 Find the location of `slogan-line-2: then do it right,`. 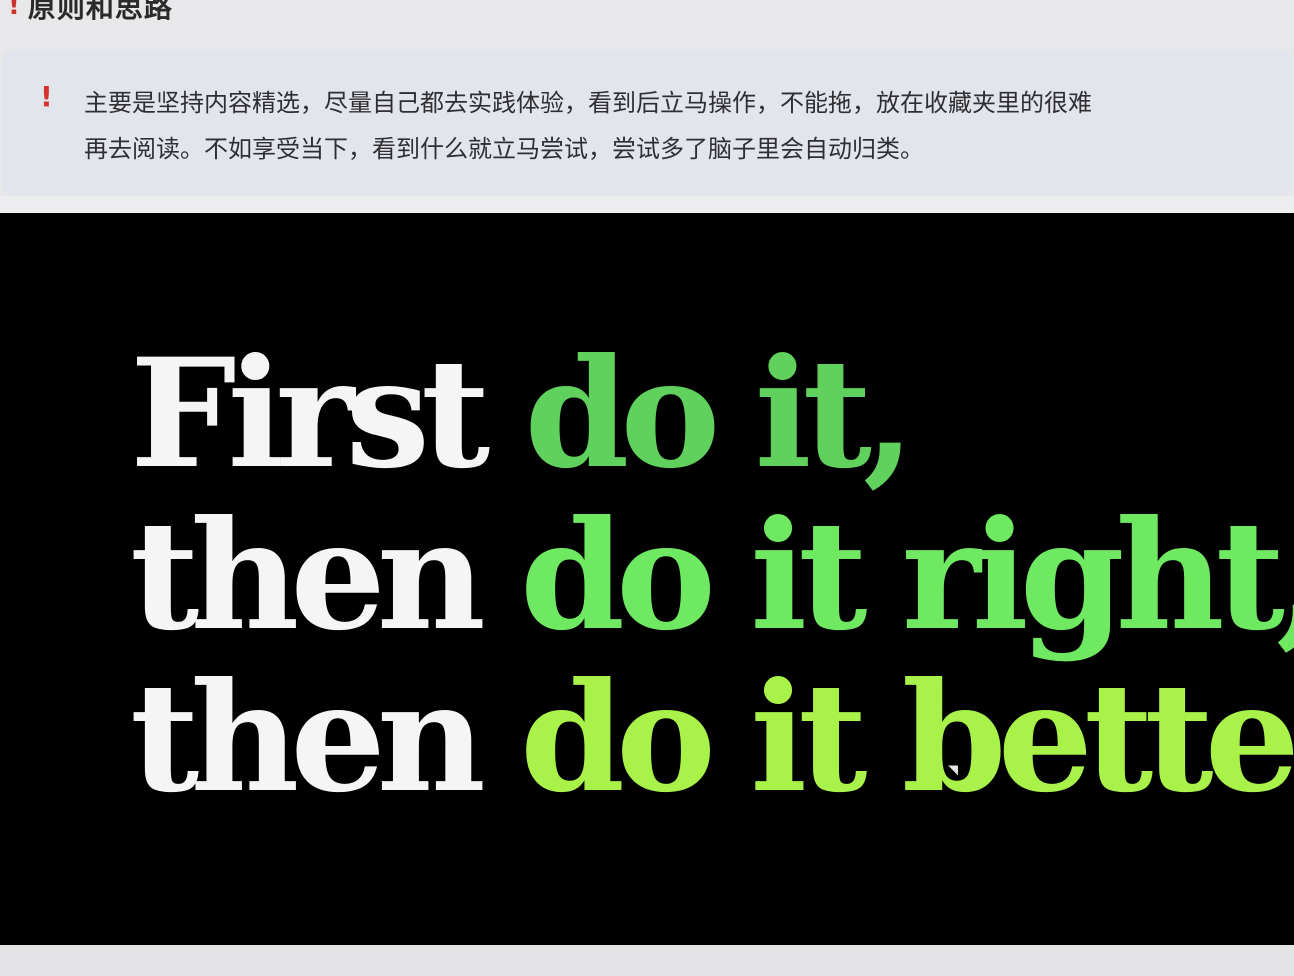

slogan-line-2: then do it right, is located at coordinates (712, 576).